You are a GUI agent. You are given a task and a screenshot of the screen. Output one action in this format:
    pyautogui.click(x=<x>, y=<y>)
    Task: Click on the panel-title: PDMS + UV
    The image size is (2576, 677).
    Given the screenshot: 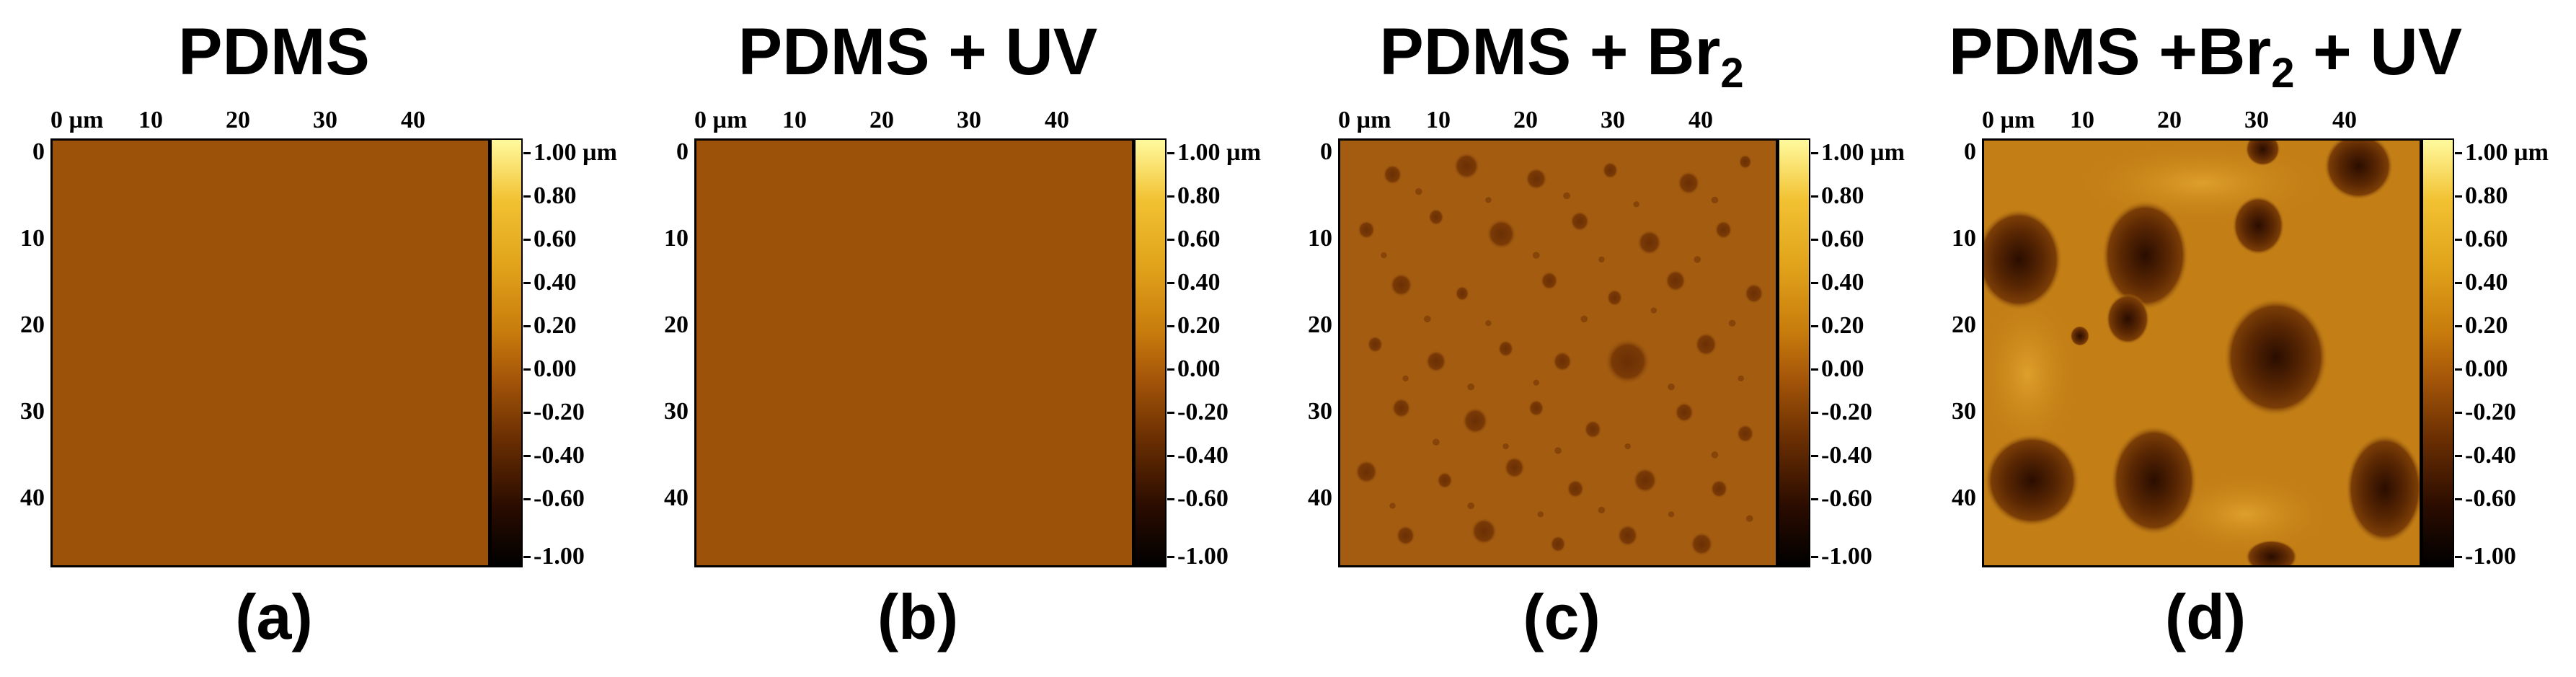 What is the action you would take?
    pyautogui.click(x=918, y=52)
    